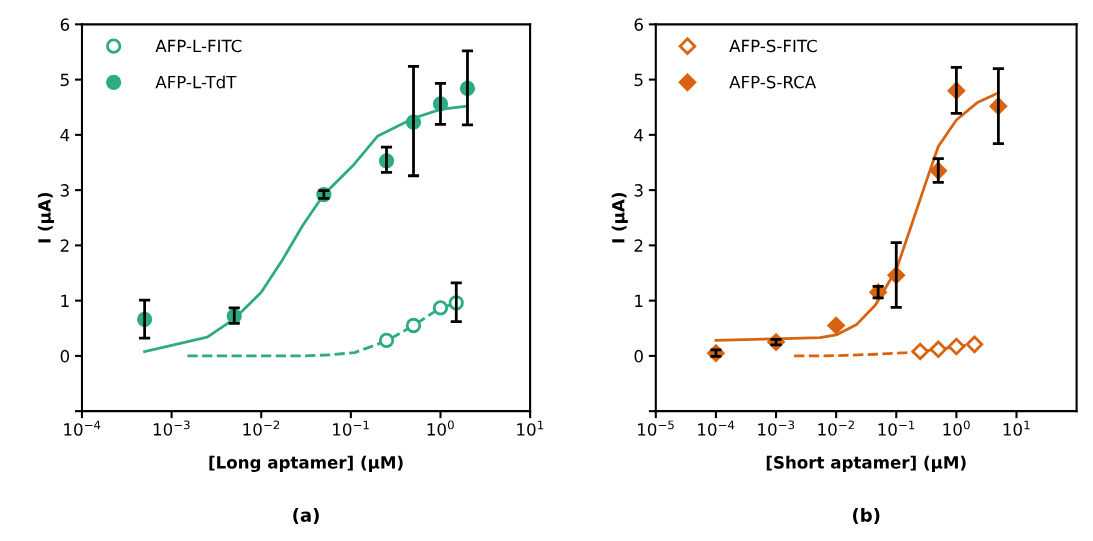 This screenshot has width=1093, height=541. Describe the element at coordinates (306, 516) in the screenshot. I see `text: (a)` at that location.